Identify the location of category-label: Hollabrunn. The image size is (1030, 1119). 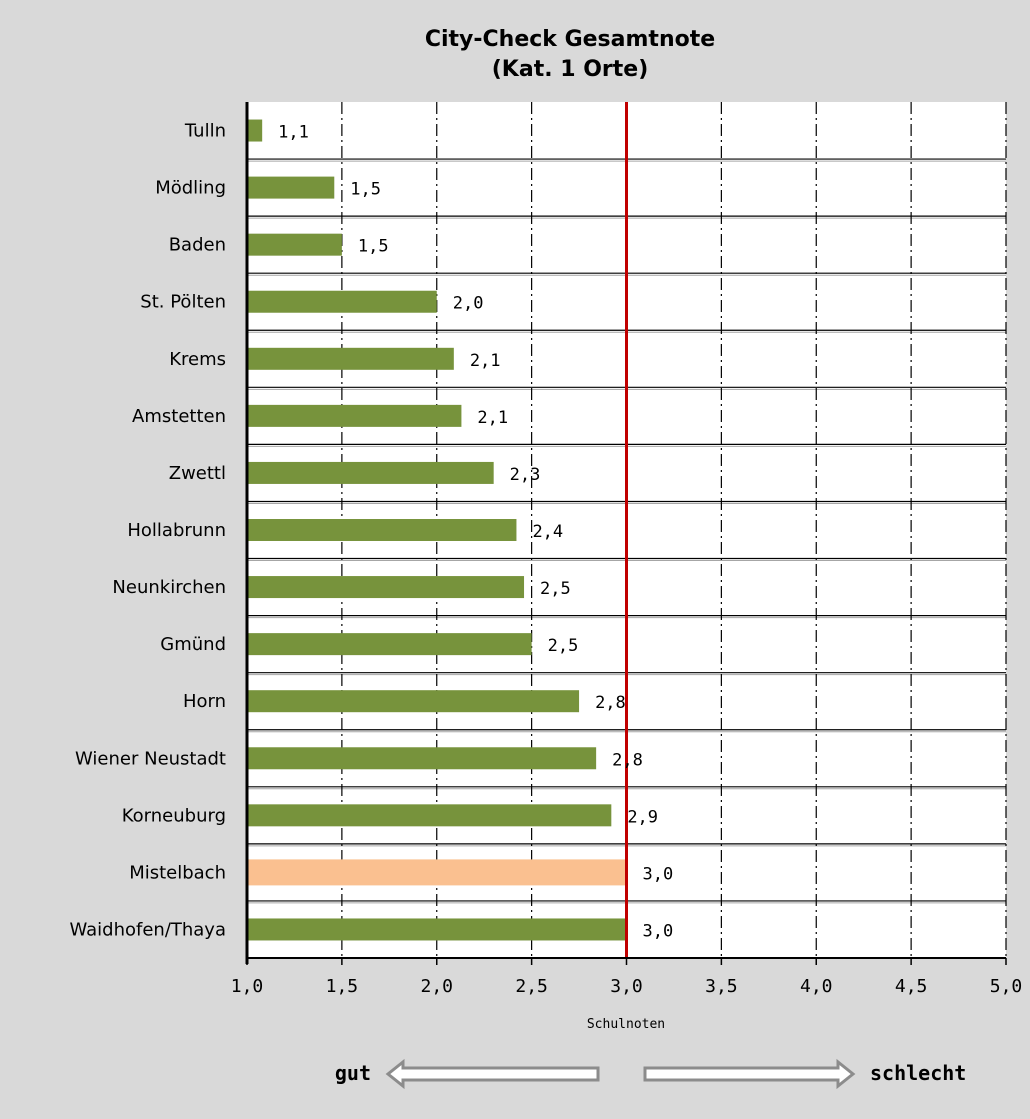
(176, 530).